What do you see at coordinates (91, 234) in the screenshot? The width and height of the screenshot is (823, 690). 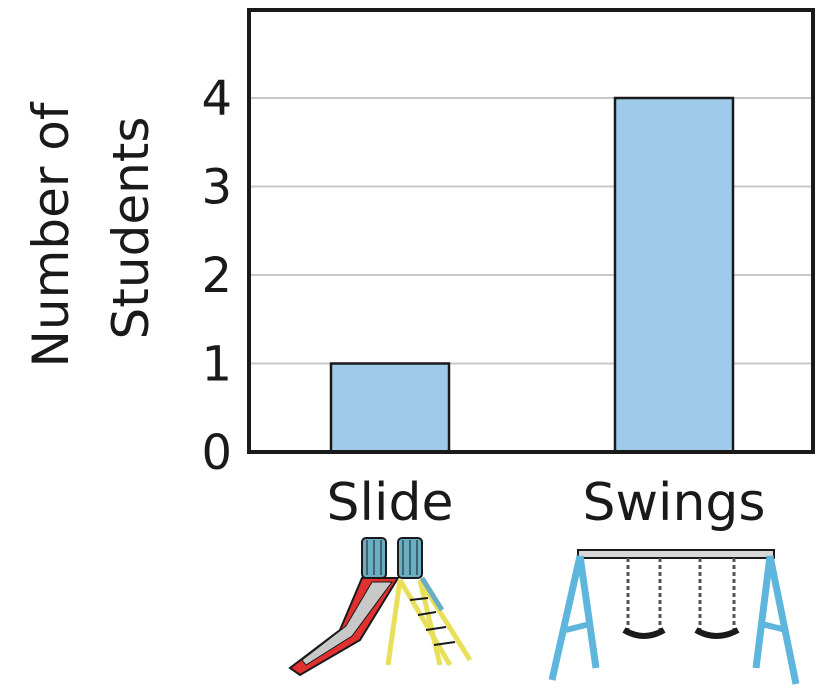 I see `y-axis-title: Number of Students` at bounding box center [91, 234].